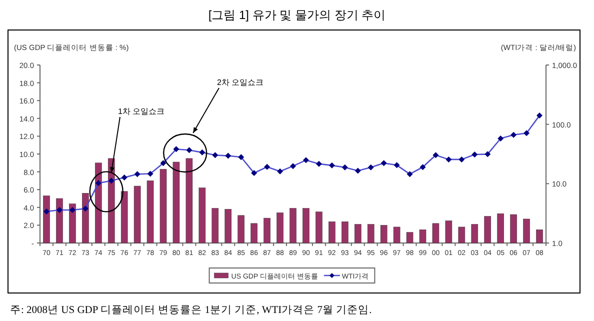 This screenshot has height=321, width=594. Describe the element at coordinates (297, 15) in the screenshot. I see `chart-title: [그림 1] 유가 및 물가의 장기 추이` at that location.